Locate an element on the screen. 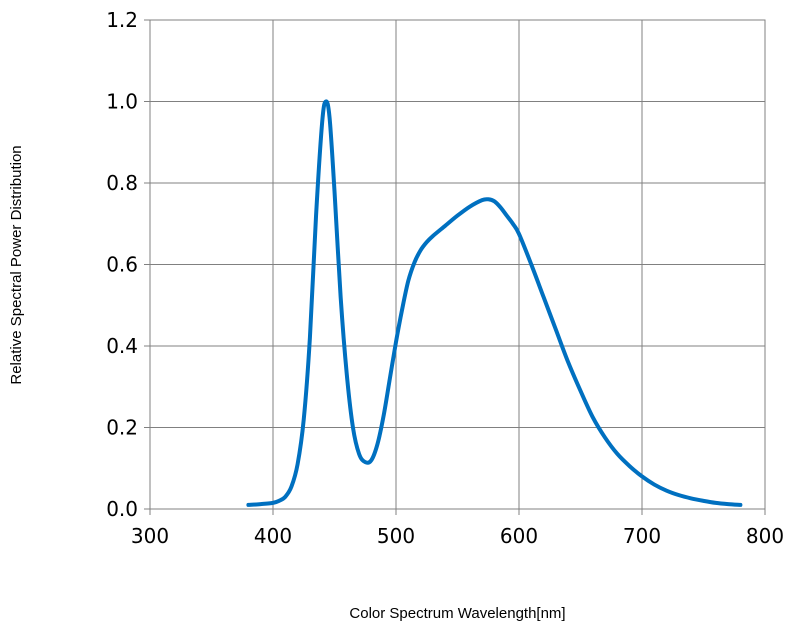 This screenshot has height=630, width=788. y-tick-label: 1.2 is located at coordinates (122, 20).